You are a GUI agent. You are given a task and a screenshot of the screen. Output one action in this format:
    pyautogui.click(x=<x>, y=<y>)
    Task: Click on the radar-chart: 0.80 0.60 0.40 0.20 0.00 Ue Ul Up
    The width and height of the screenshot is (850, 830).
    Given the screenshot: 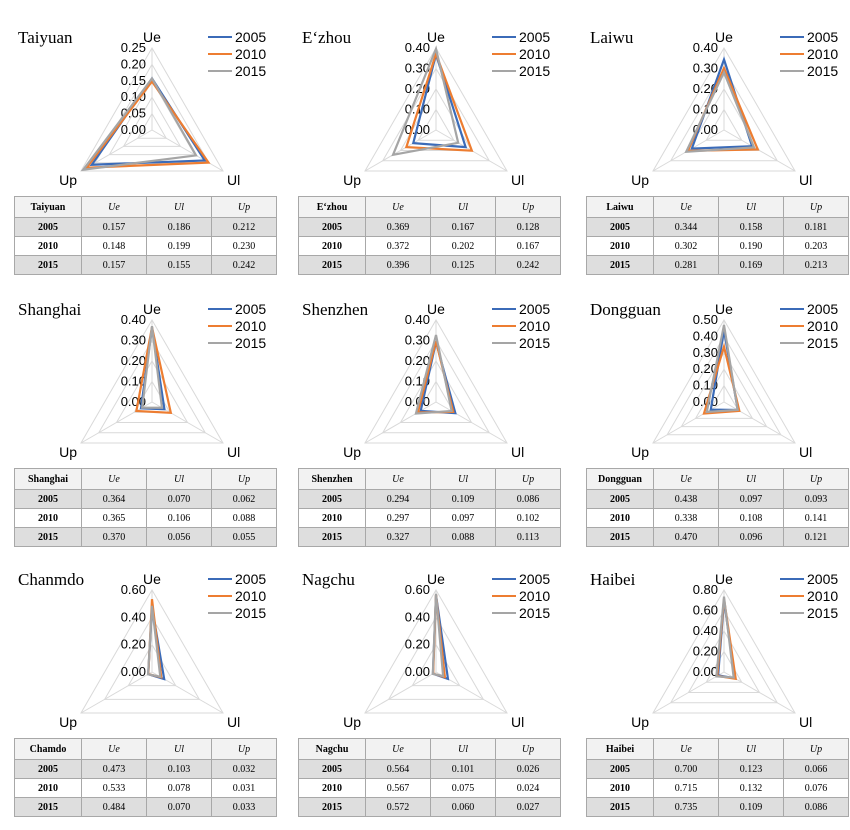 What is the action you would take?
    pyautogui.click(x=721, y=650)
    